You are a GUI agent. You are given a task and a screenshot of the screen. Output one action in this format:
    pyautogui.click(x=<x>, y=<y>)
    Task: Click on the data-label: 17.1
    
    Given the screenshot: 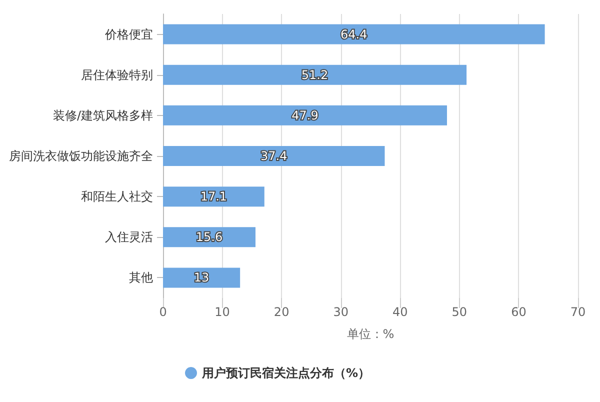 What is the action you would take?
    pyautogui.click(x=214, y=197)
    